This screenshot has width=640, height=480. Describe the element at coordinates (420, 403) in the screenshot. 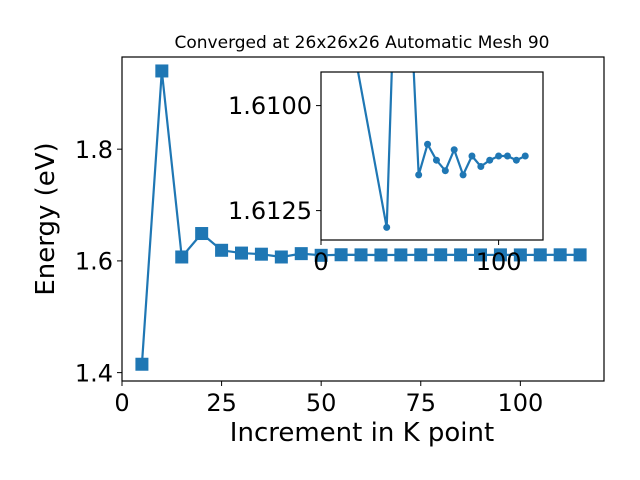

I see `x-tick-label: 75` at that location.